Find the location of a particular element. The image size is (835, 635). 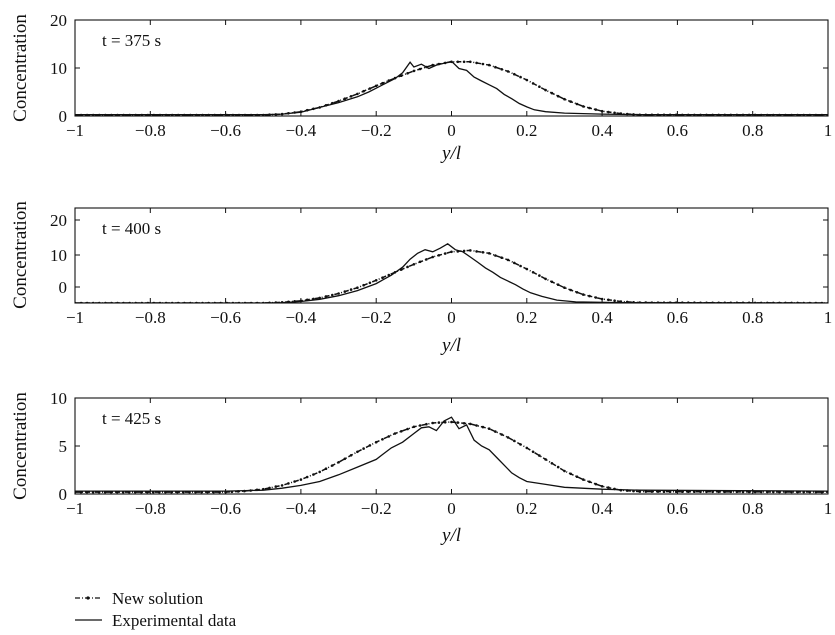

x-tick-label: −0.2 is located at coordinates (376, 130).